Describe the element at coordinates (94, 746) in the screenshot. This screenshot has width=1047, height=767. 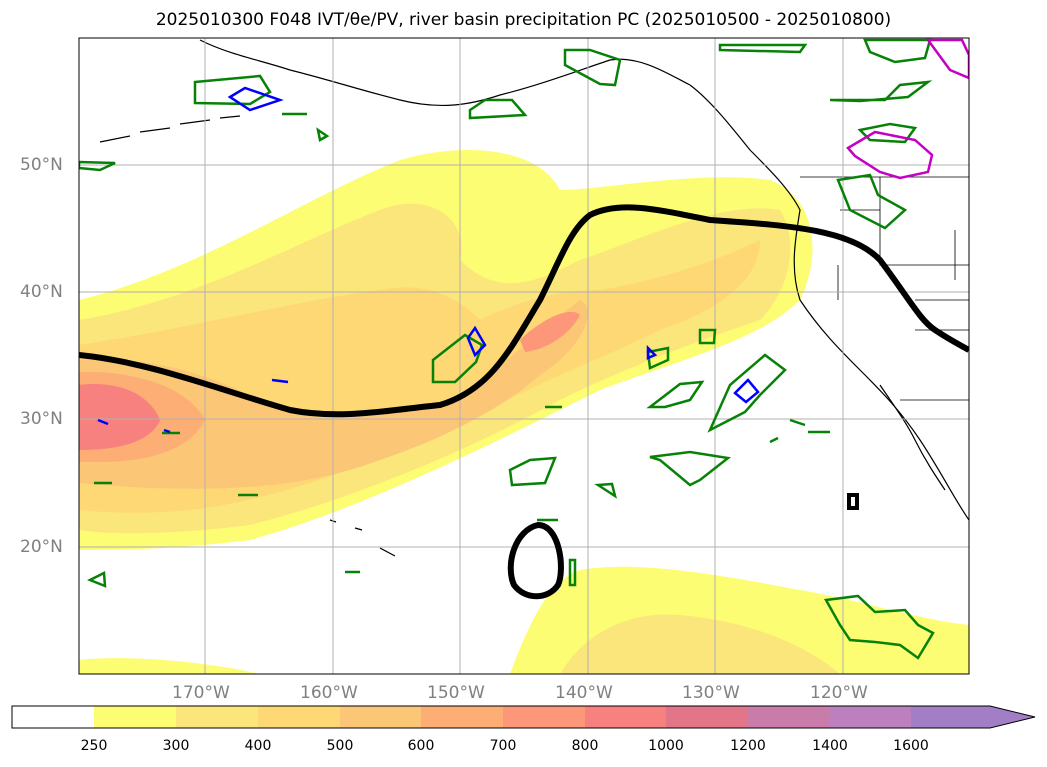
I see `colorbar-tick-label: 250` at that location.